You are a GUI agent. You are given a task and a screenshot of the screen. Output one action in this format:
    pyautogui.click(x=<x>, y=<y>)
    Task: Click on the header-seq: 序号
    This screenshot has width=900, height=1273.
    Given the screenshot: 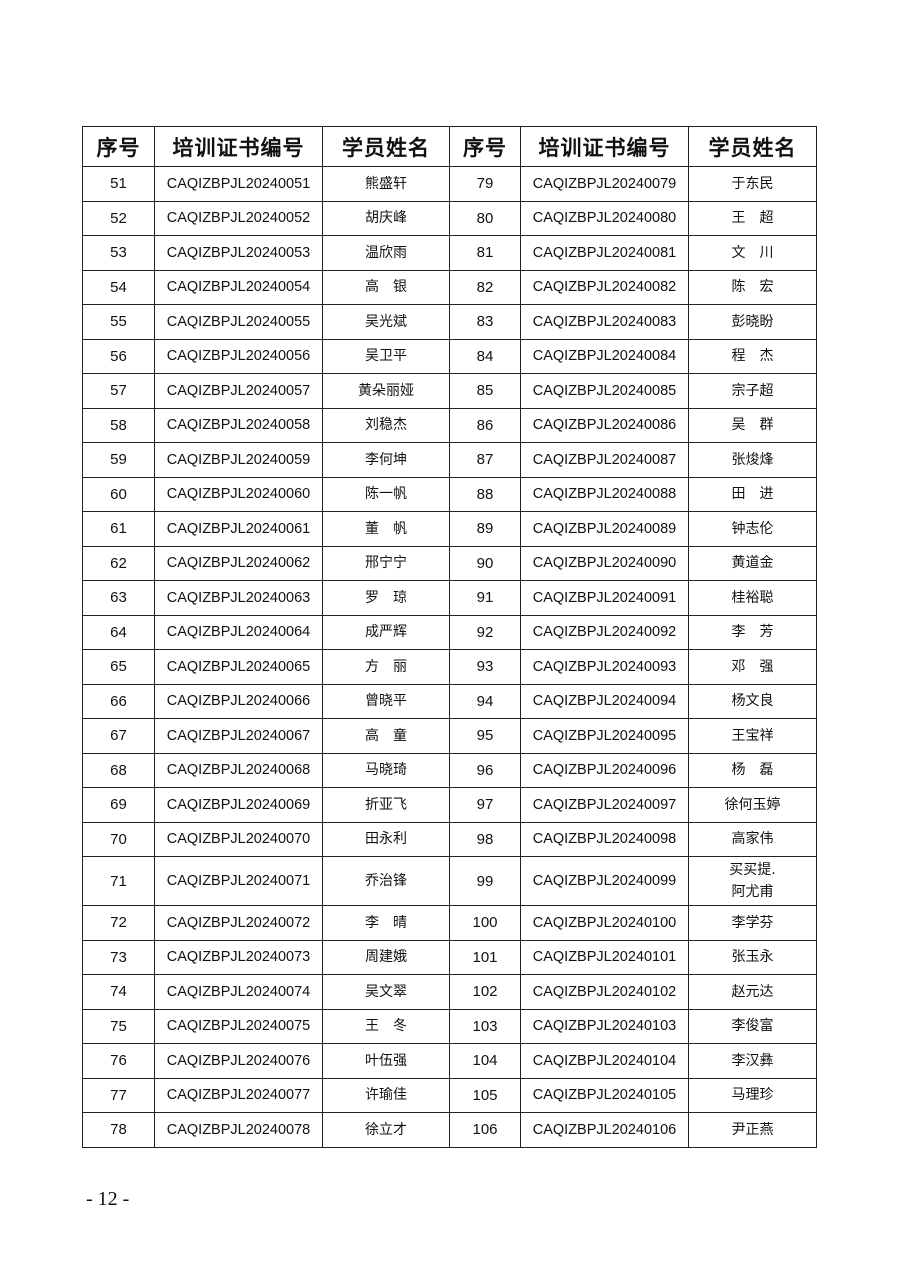 What is the action you would take?
    pyautogui.click(x=485, y=146)
    